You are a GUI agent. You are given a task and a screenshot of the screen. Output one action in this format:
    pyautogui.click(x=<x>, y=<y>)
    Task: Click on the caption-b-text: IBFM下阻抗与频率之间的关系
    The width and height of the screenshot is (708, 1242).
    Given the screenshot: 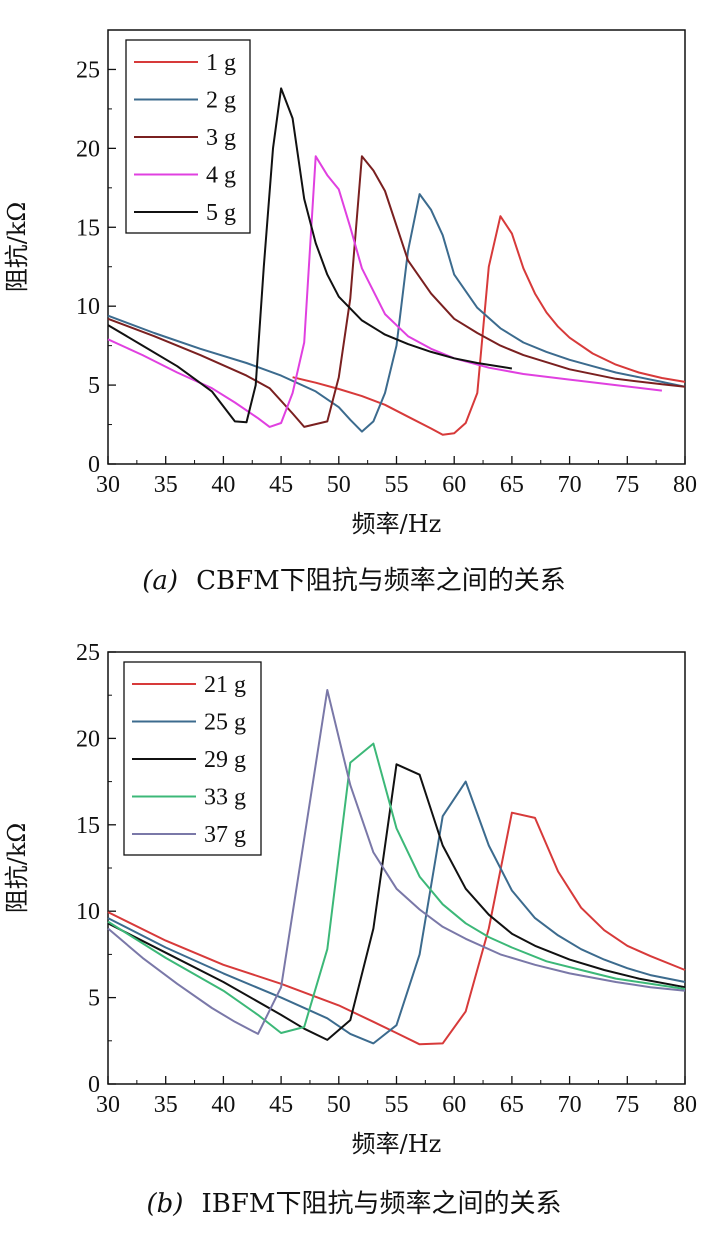 What is the action you would take?
    pyautogui.click(x=381, y=1204)
    